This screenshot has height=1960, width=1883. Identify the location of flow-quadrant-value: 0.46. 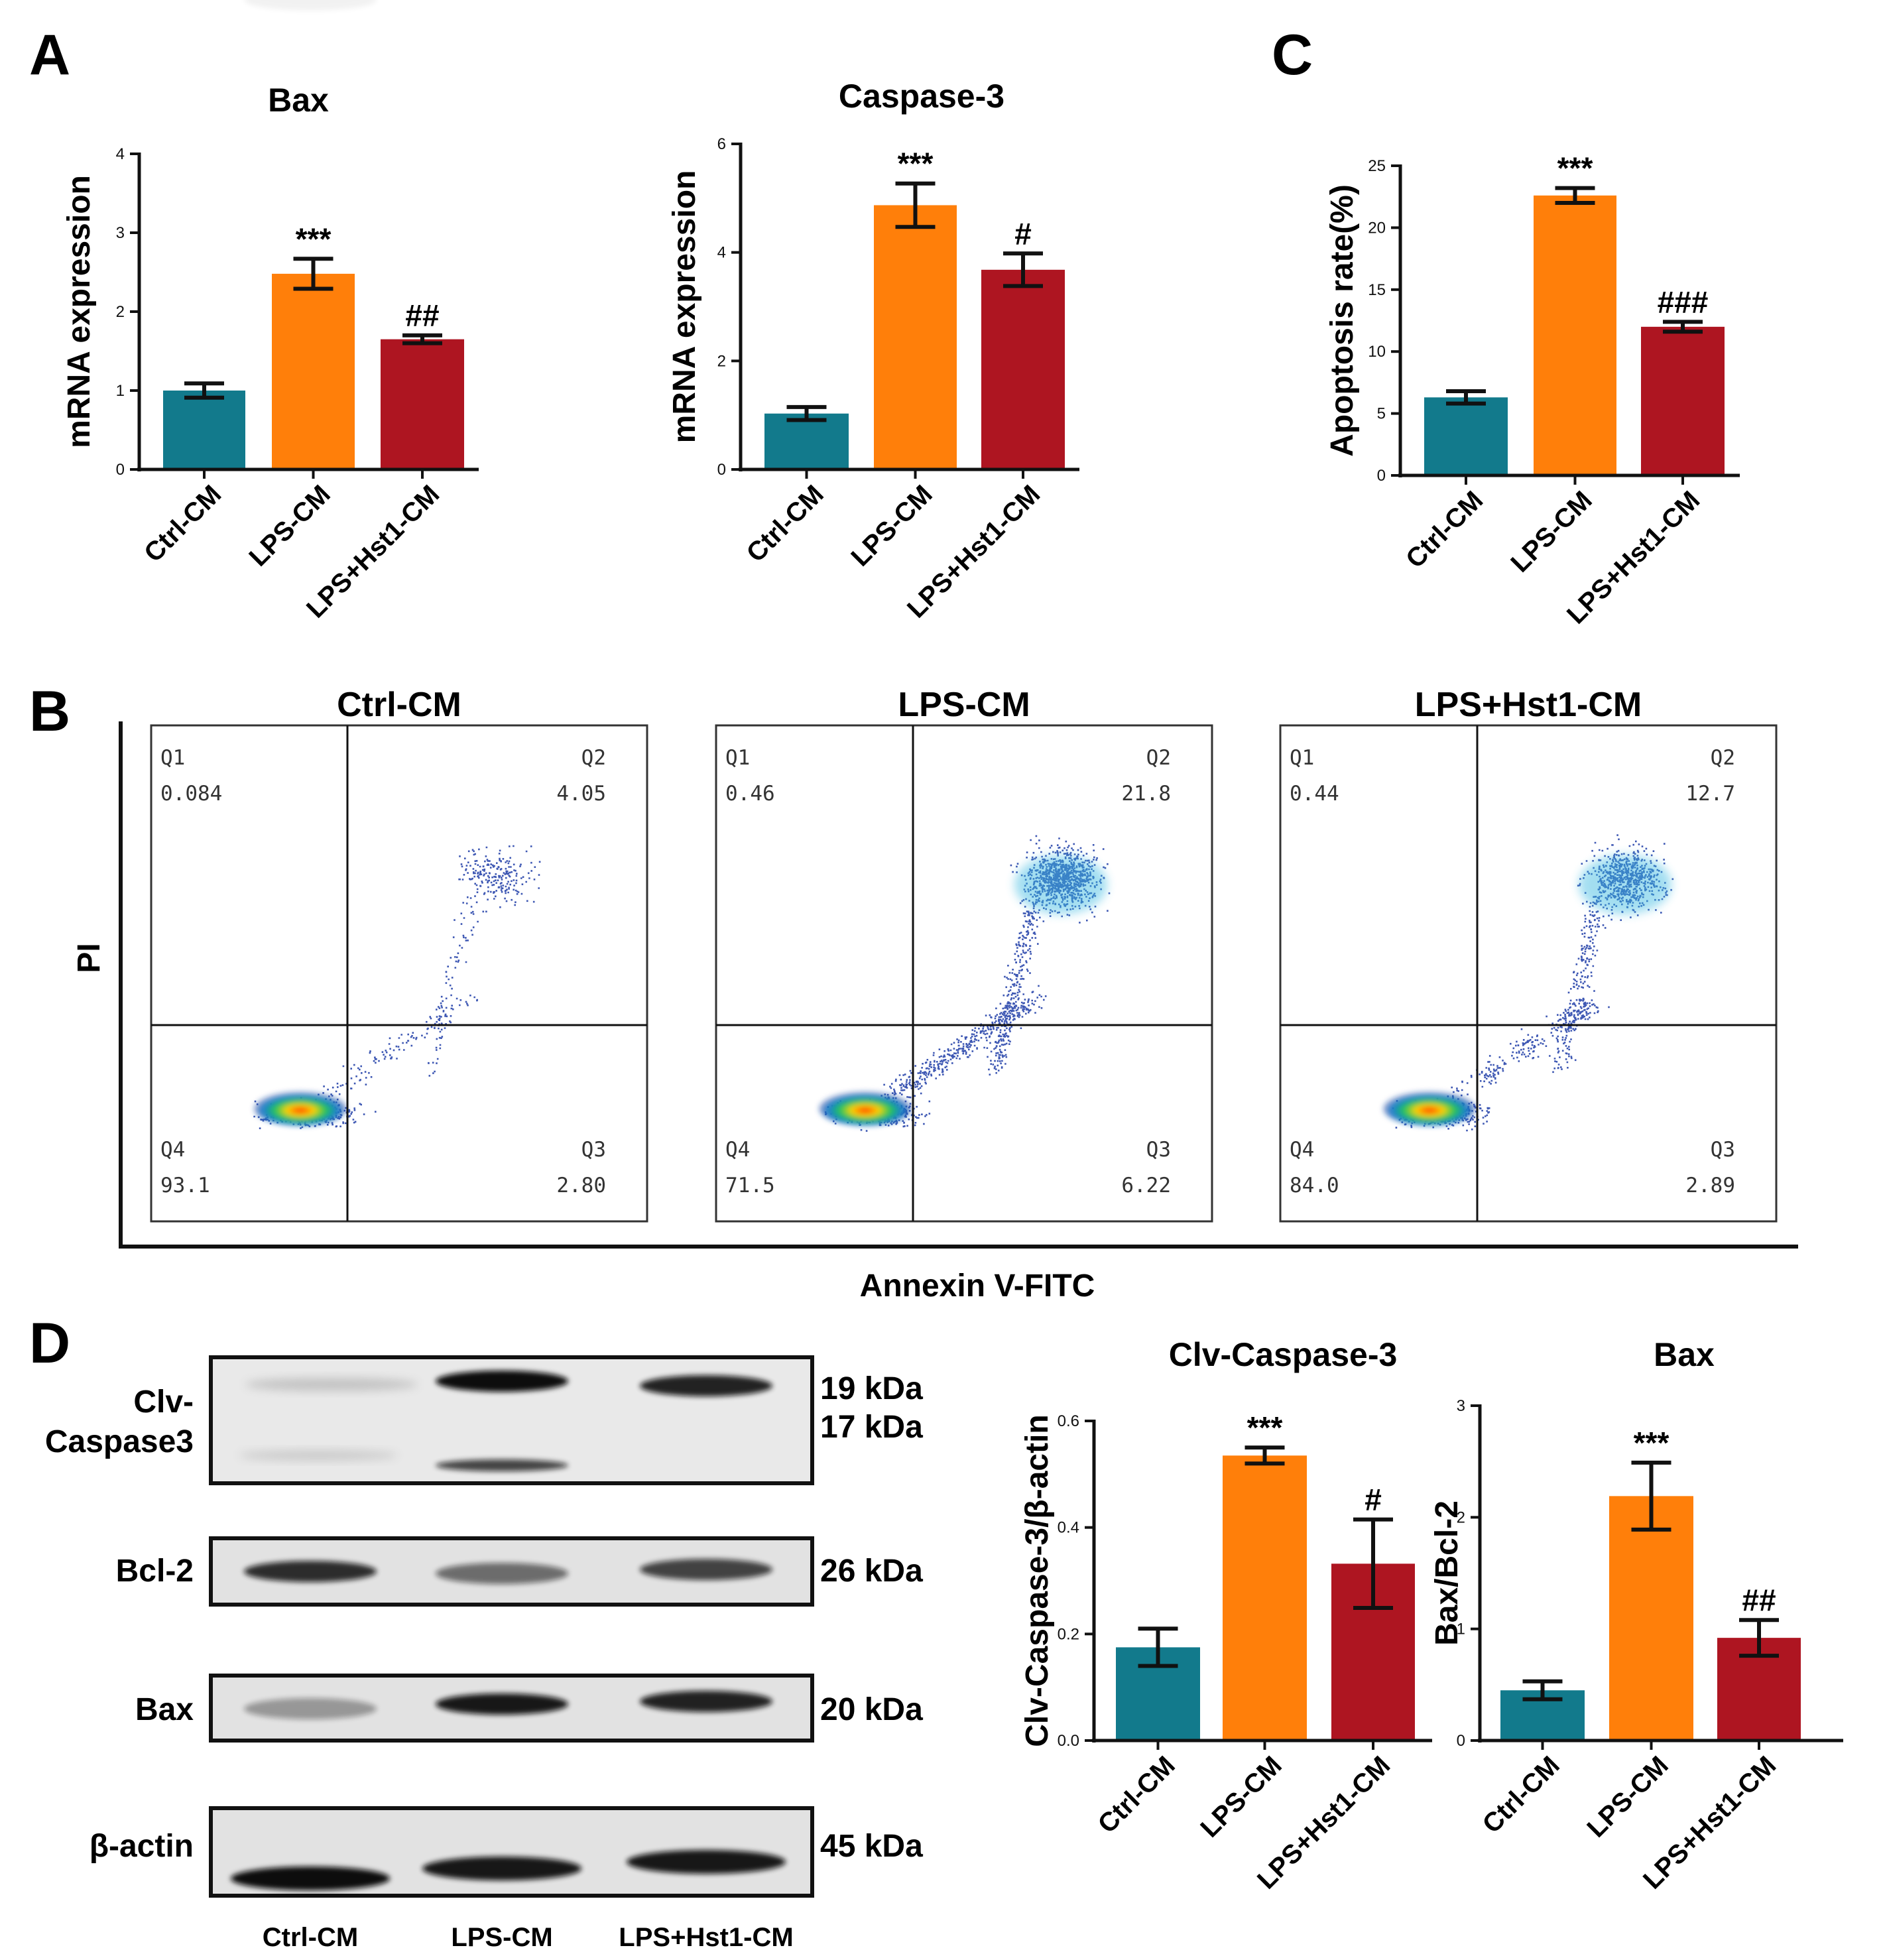
(750, 794).